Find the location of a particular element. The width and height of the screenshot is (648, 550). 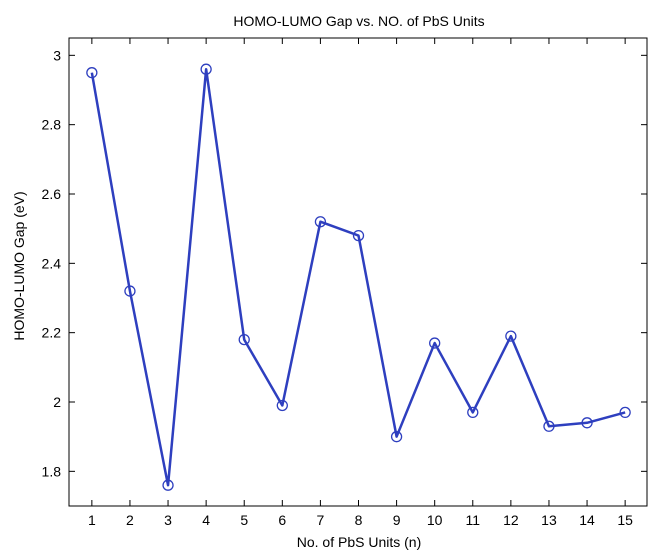

x-axis-title: No. of PbS Units (n) is located at coordinates (359, 542).